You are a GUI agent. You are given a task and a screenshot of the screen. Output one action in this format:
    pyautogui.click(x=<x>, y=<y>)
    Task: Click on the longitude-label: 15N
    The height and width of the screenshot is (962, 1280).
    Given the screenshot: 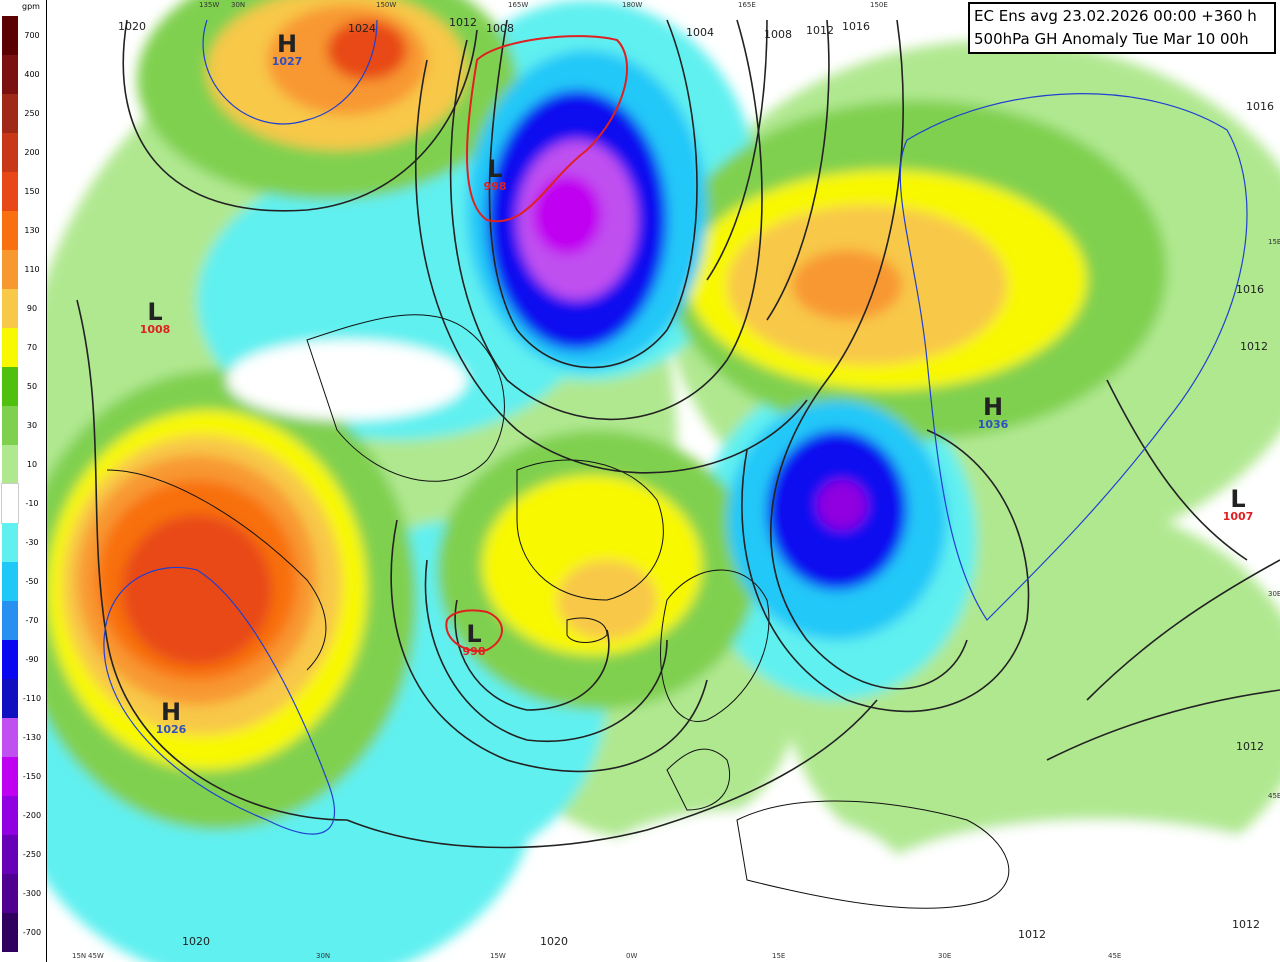 What is the action you would take?
    pyautogui.click(x=79, y=956)
    